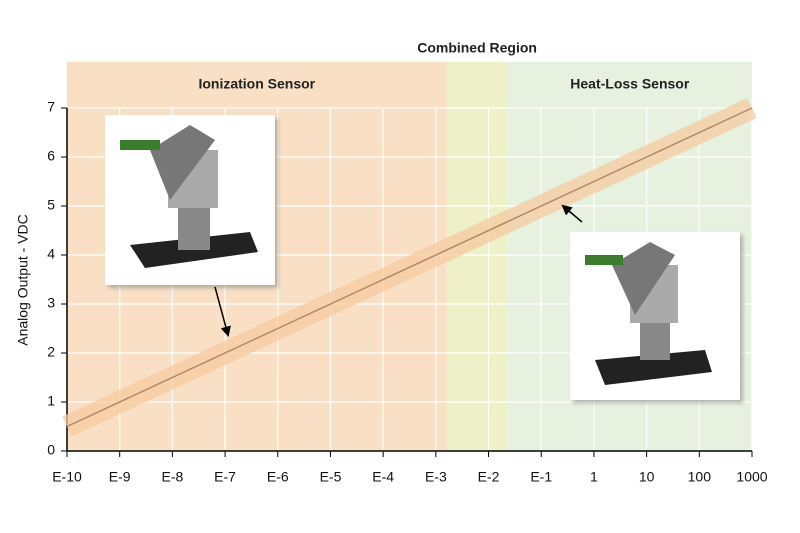 The image size is (800, 533). Describe the element at coordinates (51, 107) in the screenshot. I see `y-tick-label: 7` at that location.